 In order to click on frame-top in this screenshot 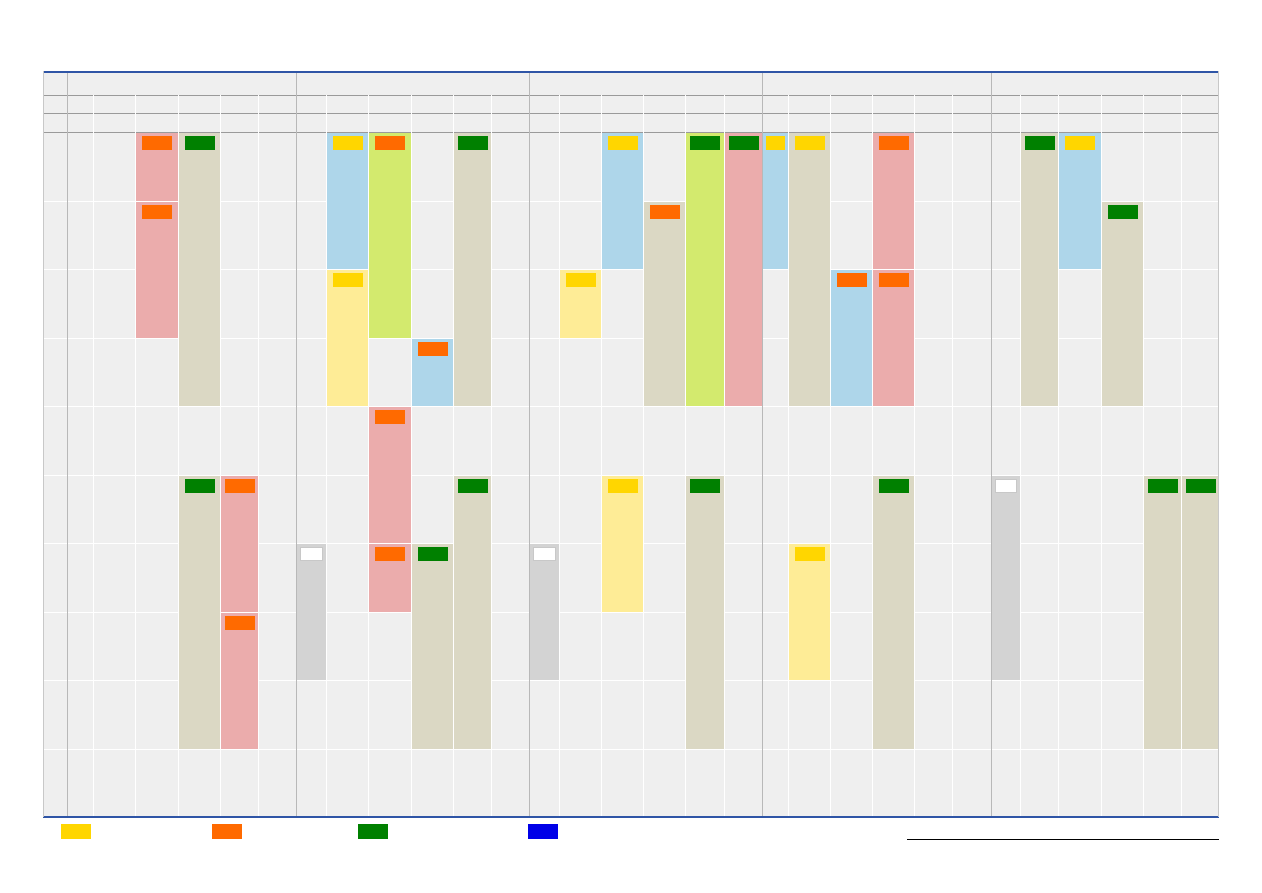, I will do `click(631, 72)`.